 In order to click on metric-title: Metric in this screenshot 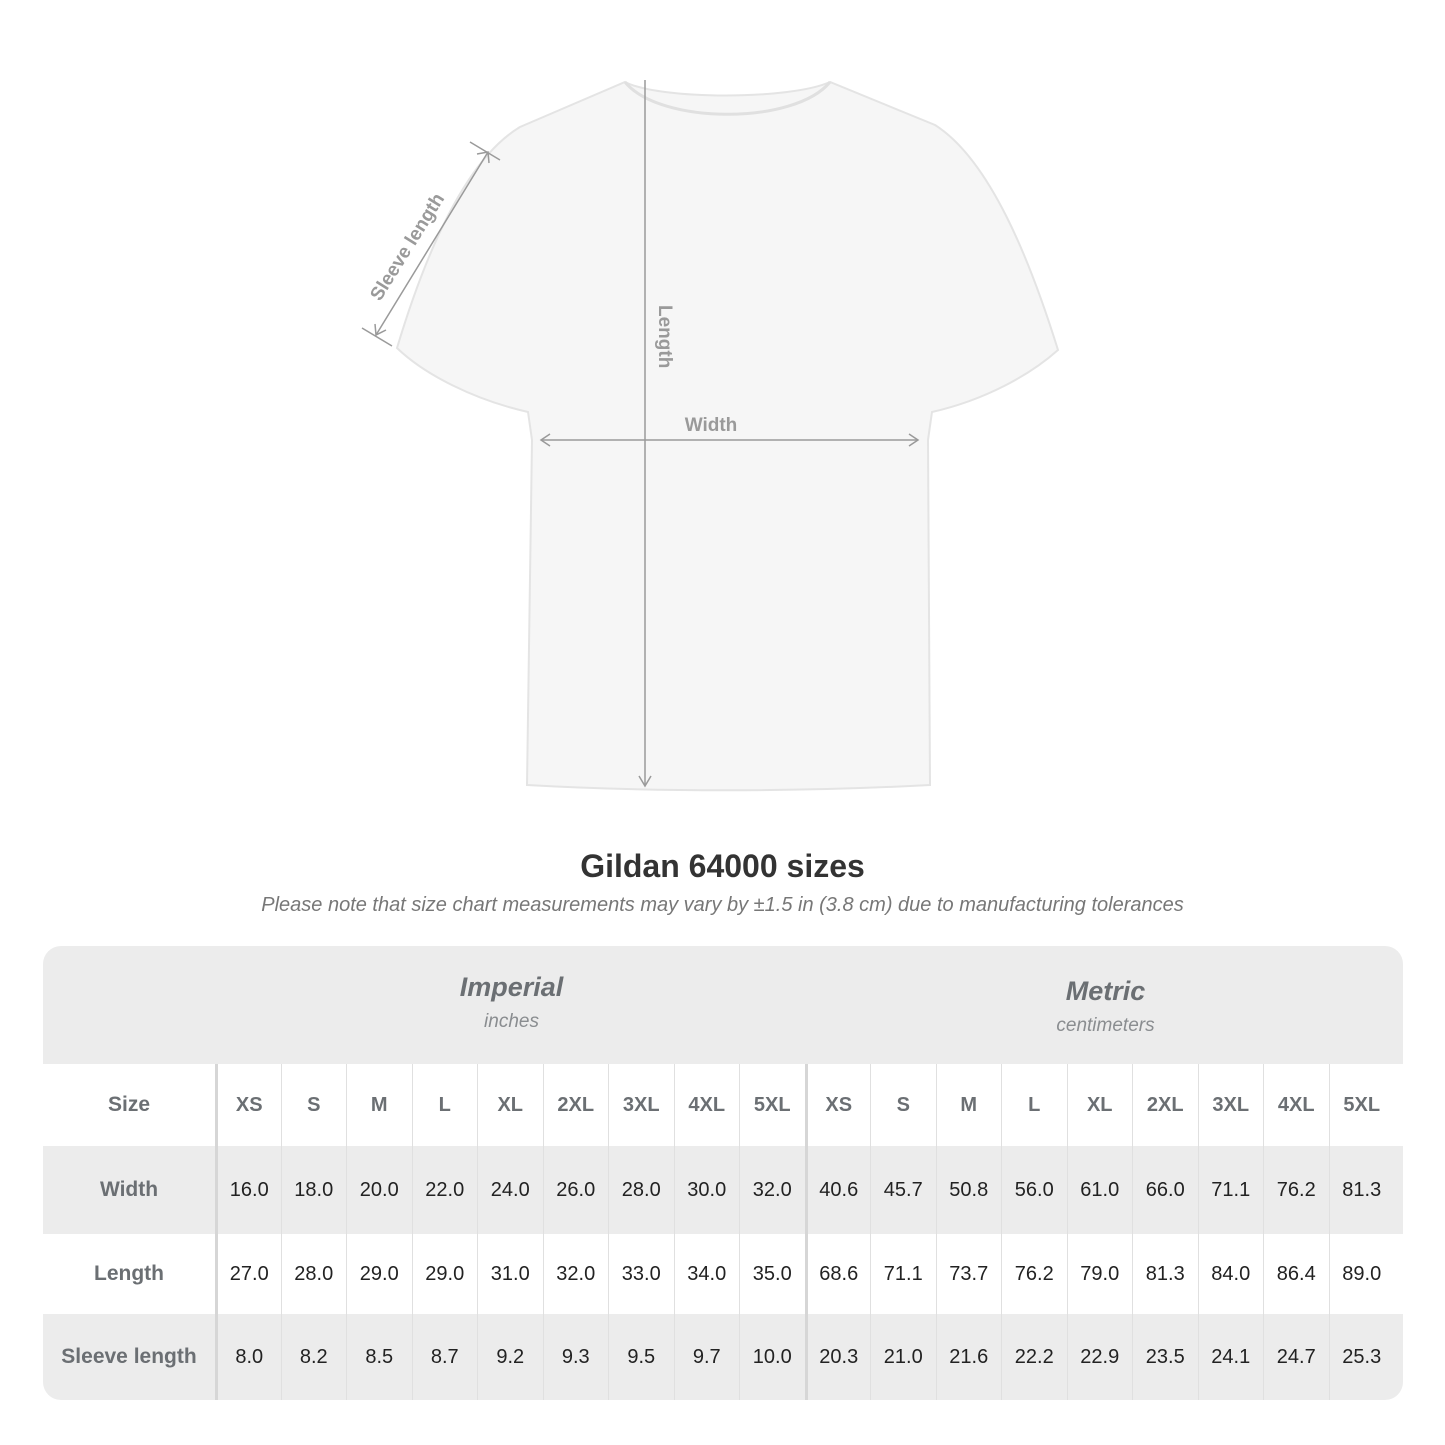, I will do `click(1105, 991)`.